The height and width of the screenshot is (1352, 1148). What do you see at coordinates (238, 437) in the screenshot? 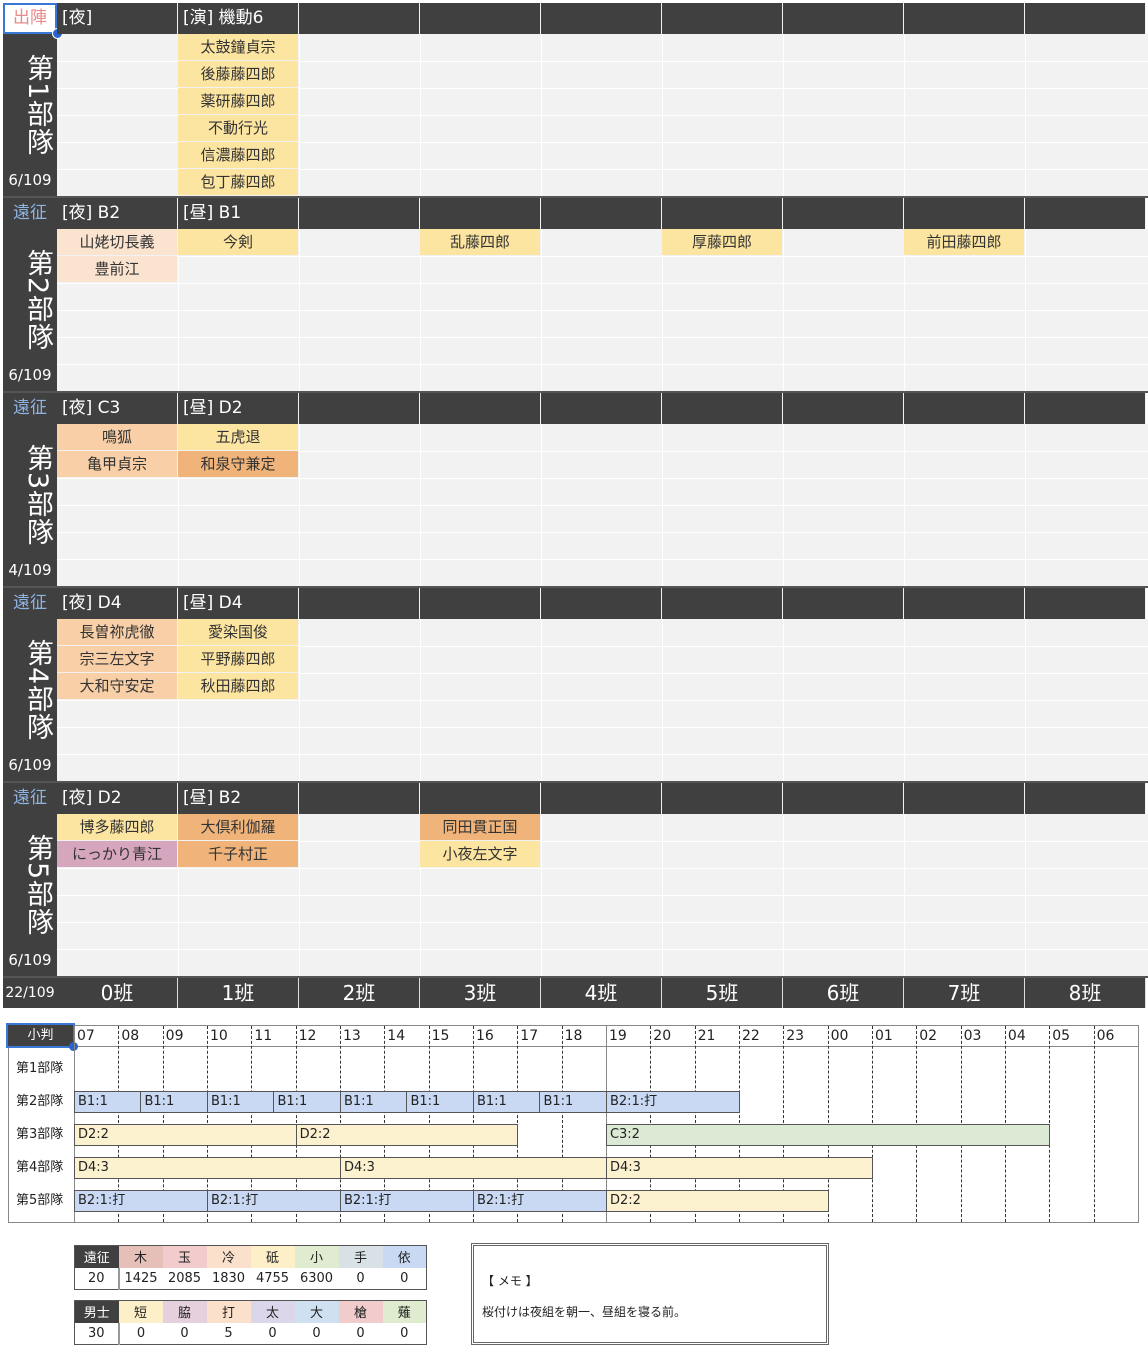
I see `member-cell: 五虎退` at bounding box center [238, 437].